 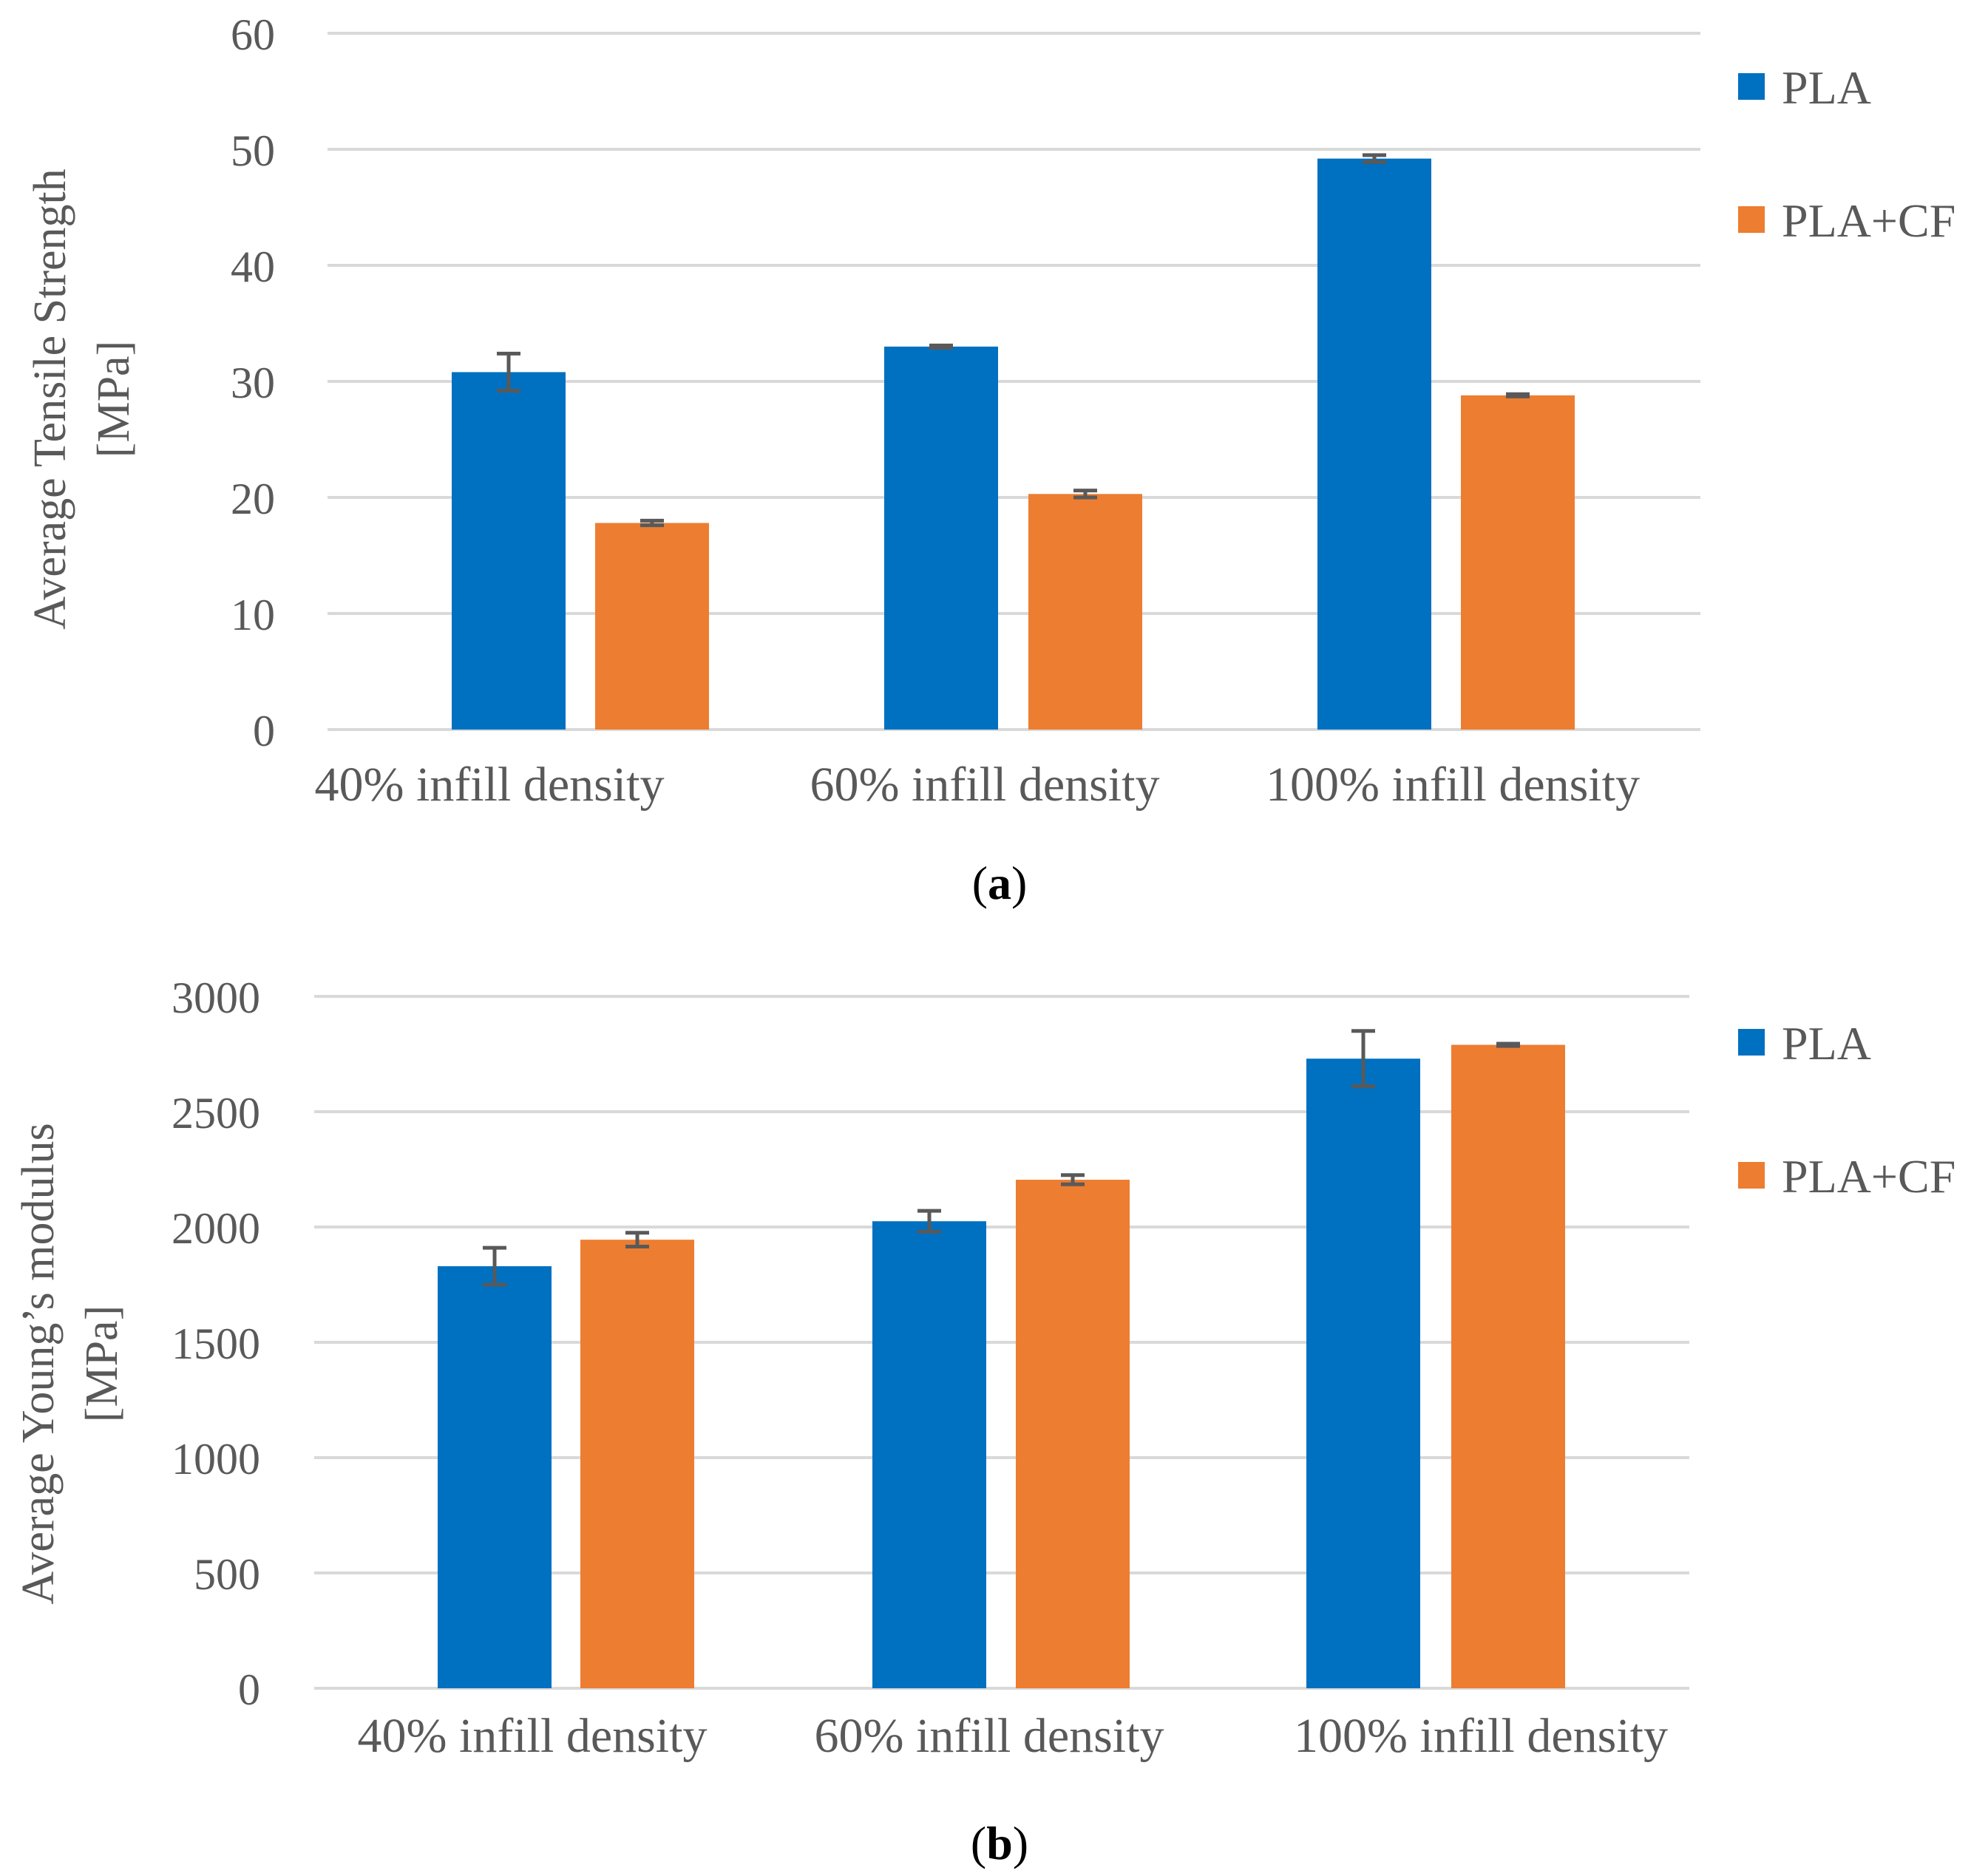 What do you see at coordinates (264, 731) in the screenshot?
I see `chart-a-ytick-0: 0` at bounding box center [264, 731].